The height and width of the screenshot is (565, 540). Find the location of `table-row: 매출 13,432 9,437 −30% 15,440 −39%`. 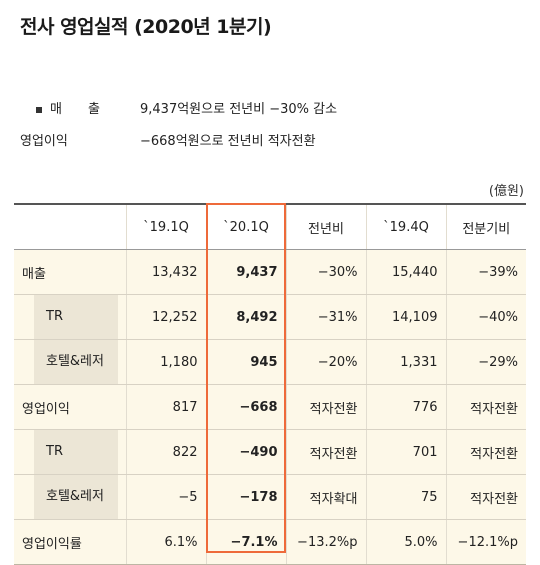

table-row: 매출 13,432 9,437 −30% 15,440 −39% is located at coordinates (270, 272).